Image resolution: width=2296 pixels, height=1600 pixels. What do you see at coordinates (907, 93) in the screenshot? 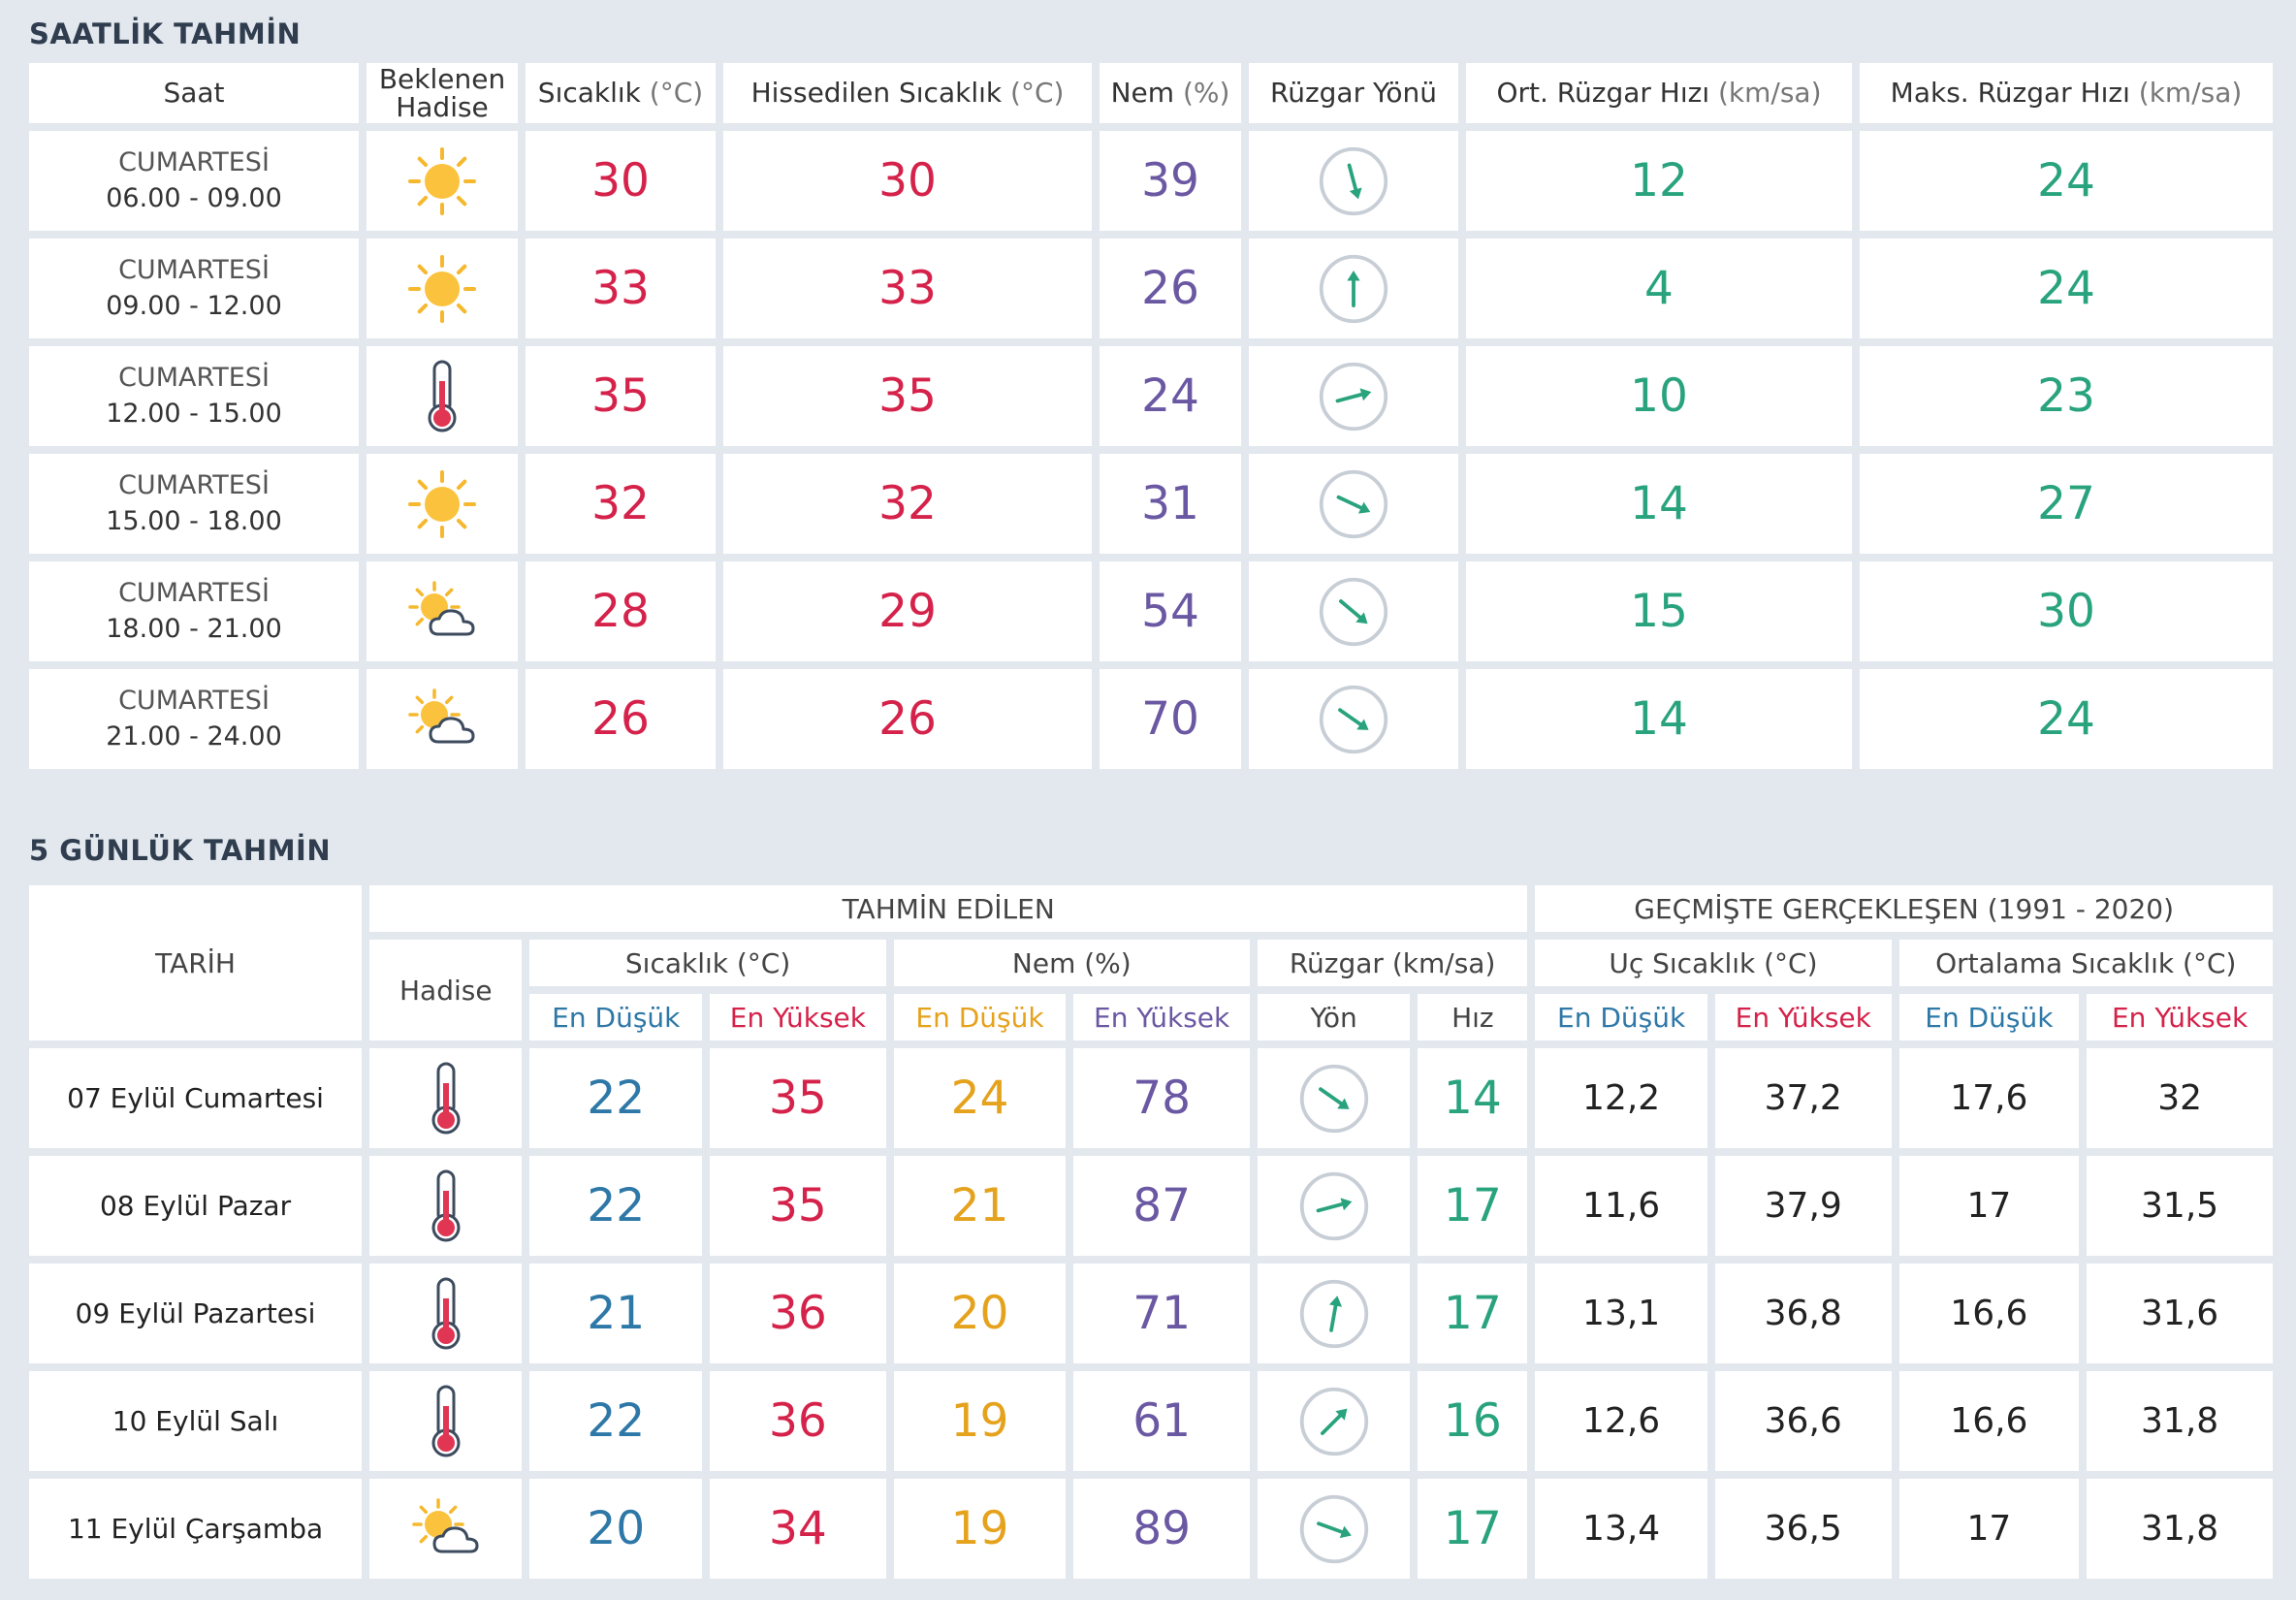
I see `header-hissedilen: Hissedilen Sıcaklık (°C)` at bounding box center [907, 93].